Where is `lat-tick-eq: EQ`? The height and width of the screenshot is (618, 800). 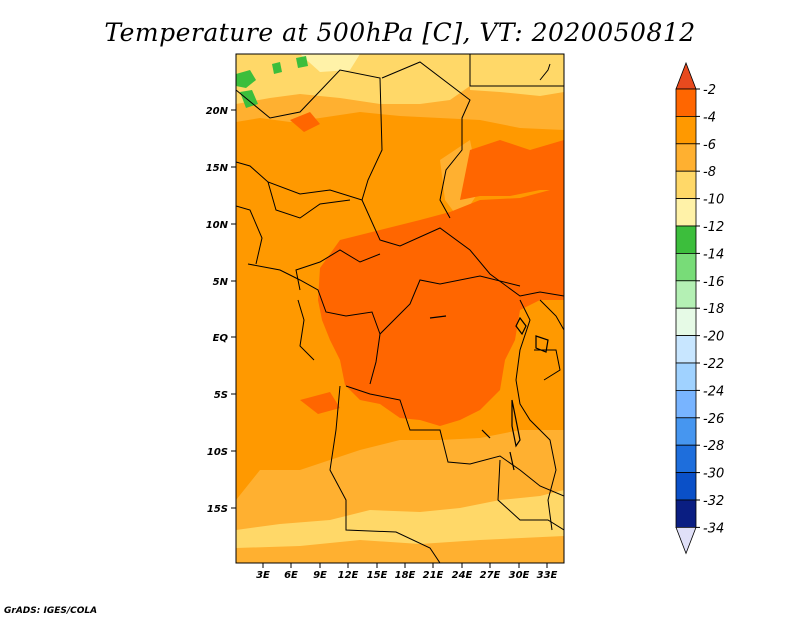
lat-tick-eq: EQ is located at coordinates (224, 338).